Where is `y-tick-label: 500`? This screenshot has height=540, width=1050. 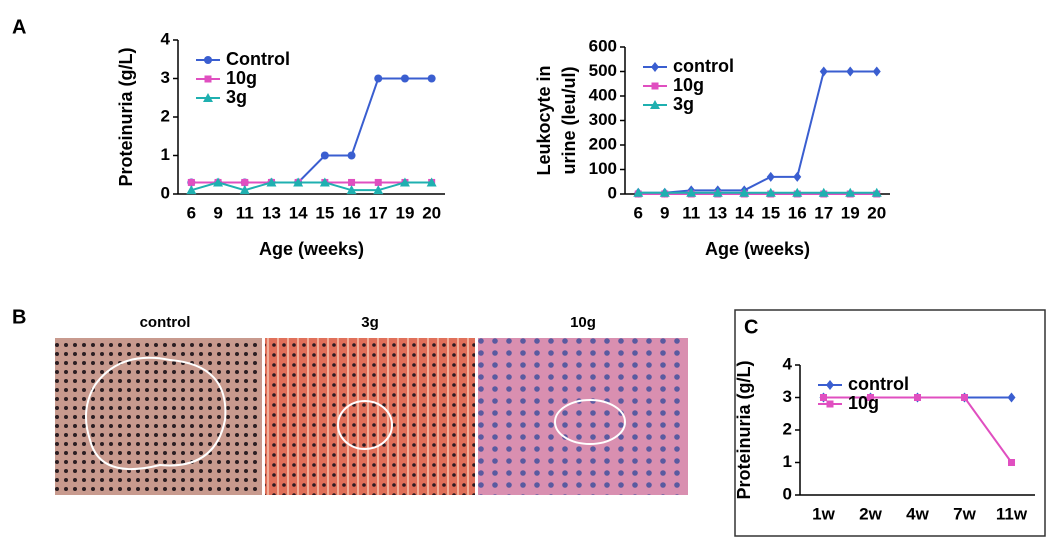
y-tick-label: 500 is located at coordinates (603, 70).